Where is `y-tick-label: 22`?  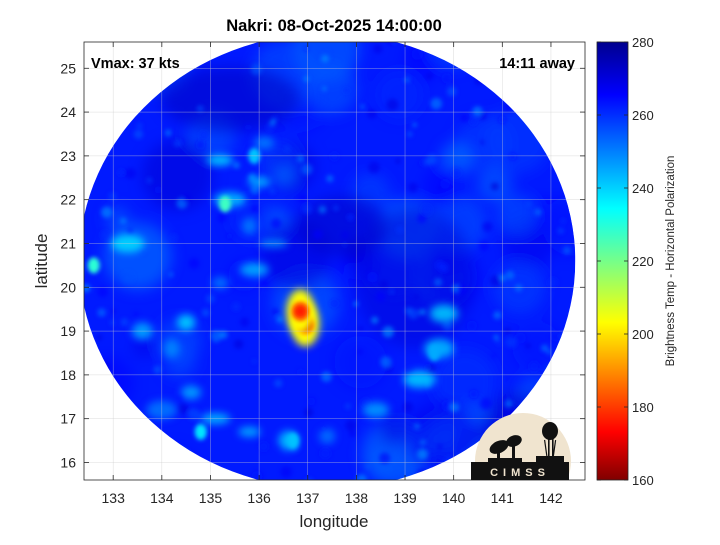
y-tick-label: 22 is located at coordinates (68, 200).